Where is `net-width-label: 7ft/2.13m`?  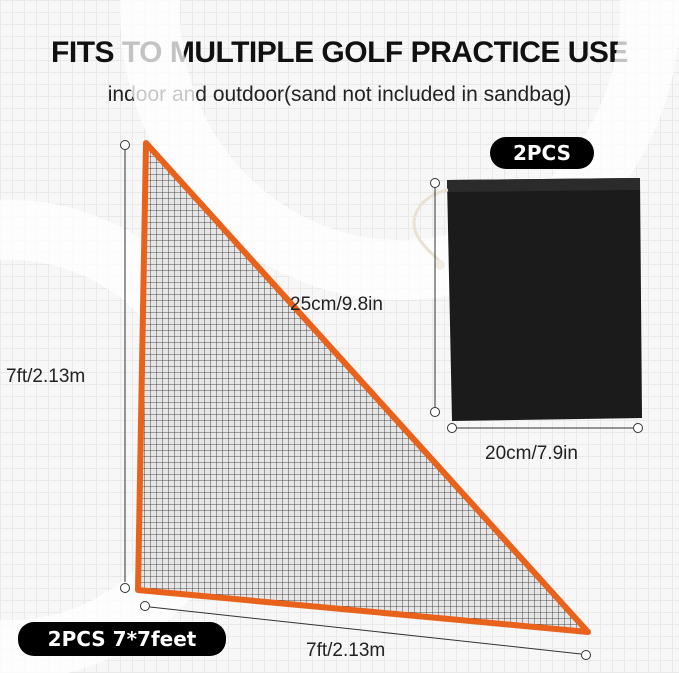
net-width-label: 7ft/2.13m is located at coordinates (346, 650).